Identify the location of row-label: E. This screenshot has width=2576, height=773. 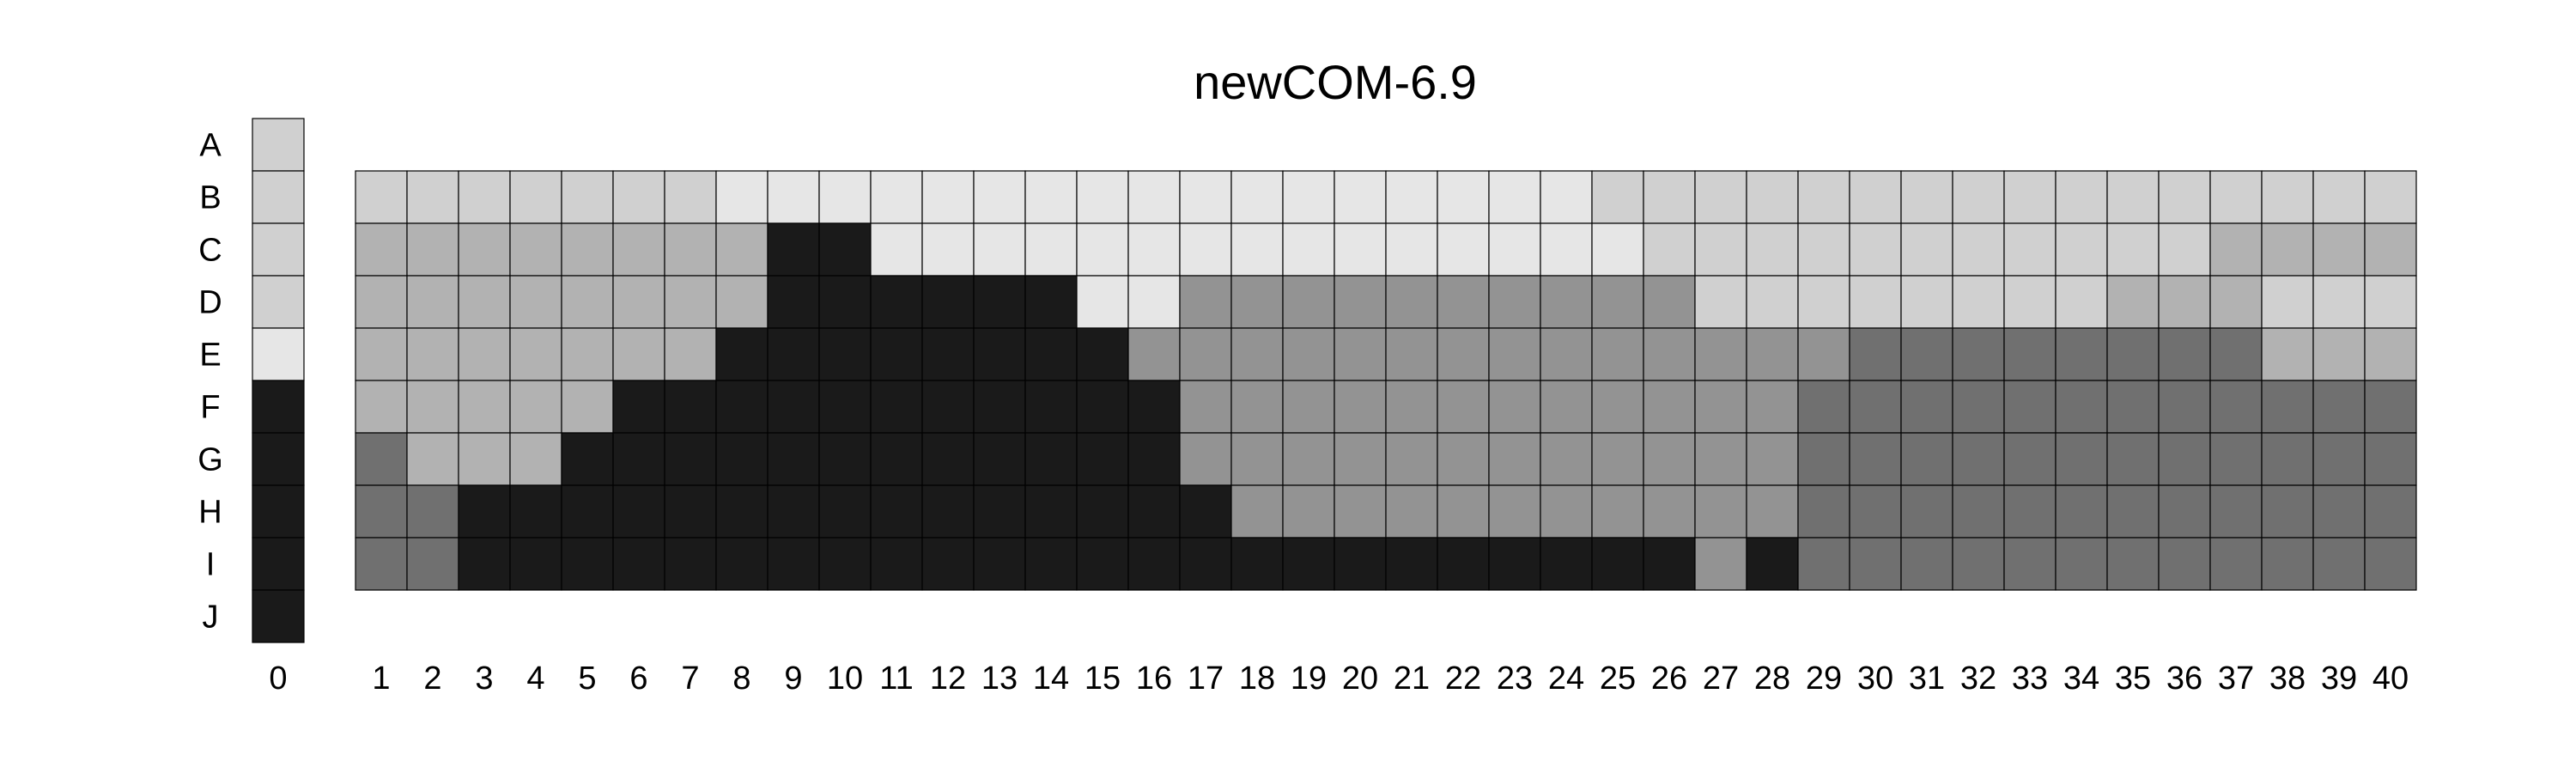
(210, 356).